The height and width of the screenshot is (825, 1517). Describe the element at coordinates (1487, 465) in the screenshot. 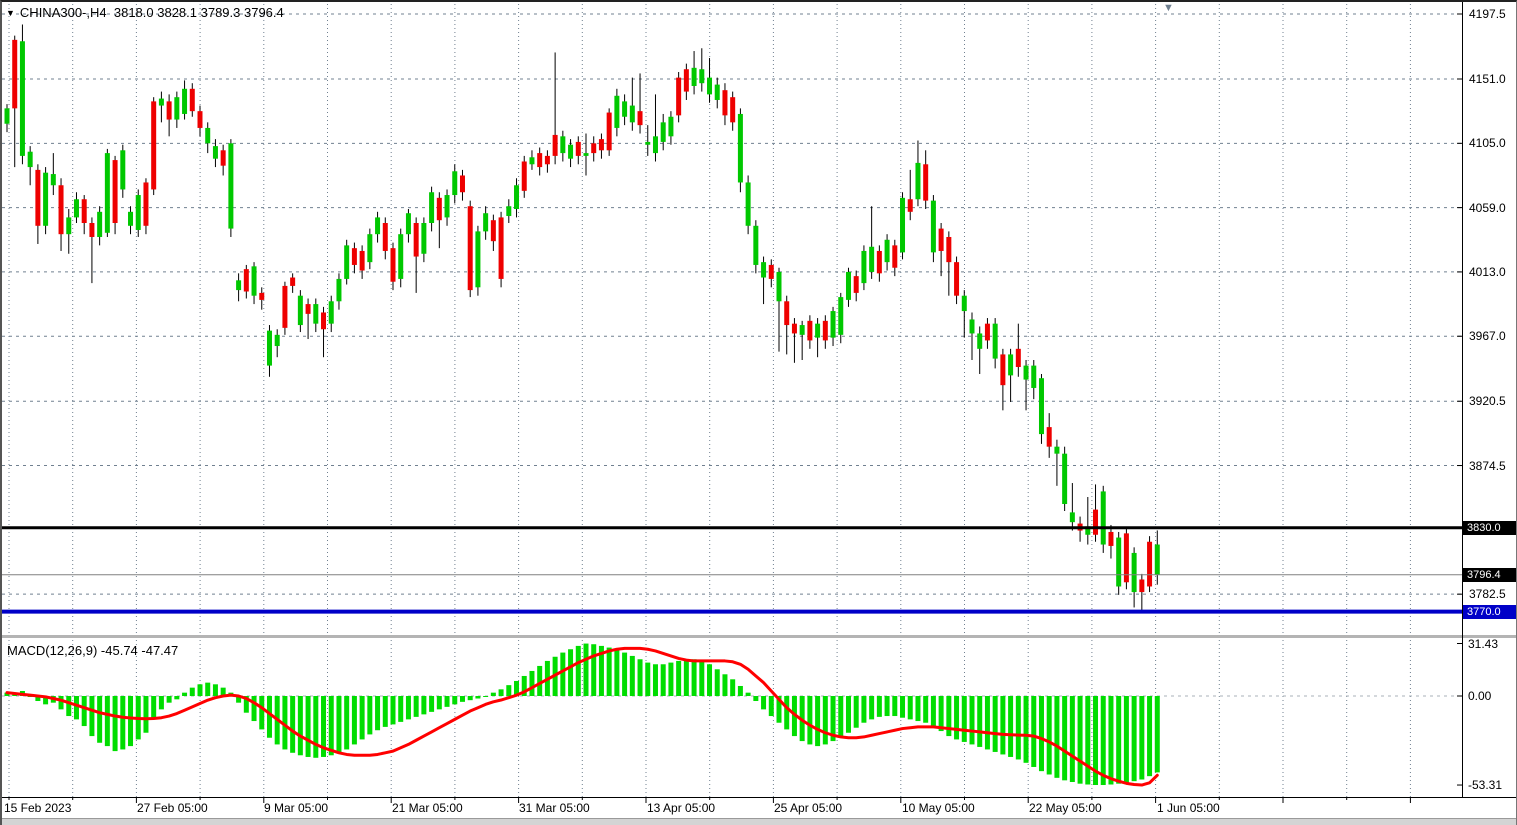

I see `price-tick-label: 3874.5` at that location.